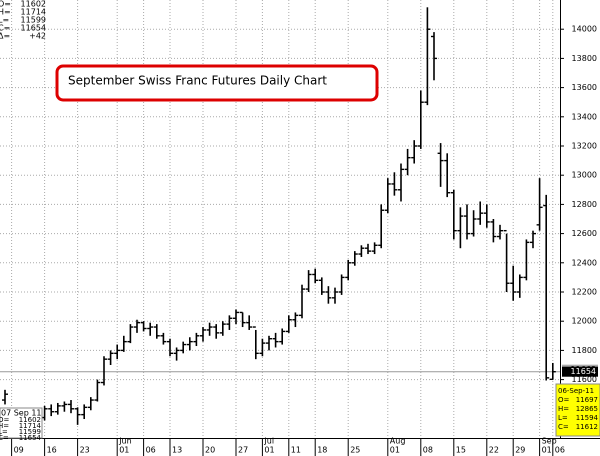 This screenshot has height=456, width=600. I want to click on title-frame, so click(217, 83).